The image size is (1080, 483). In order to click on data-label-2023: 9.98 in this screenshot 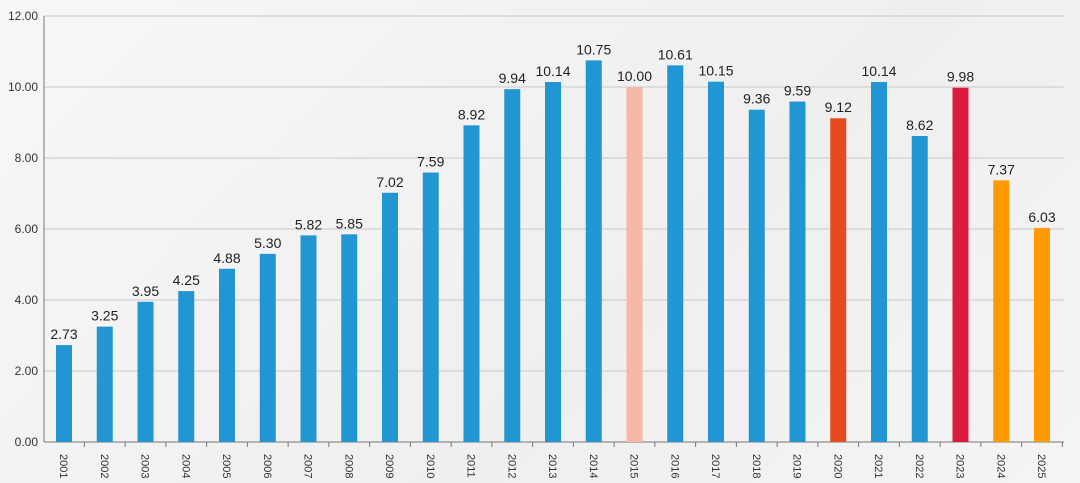, I will do `click(960, 77)`.